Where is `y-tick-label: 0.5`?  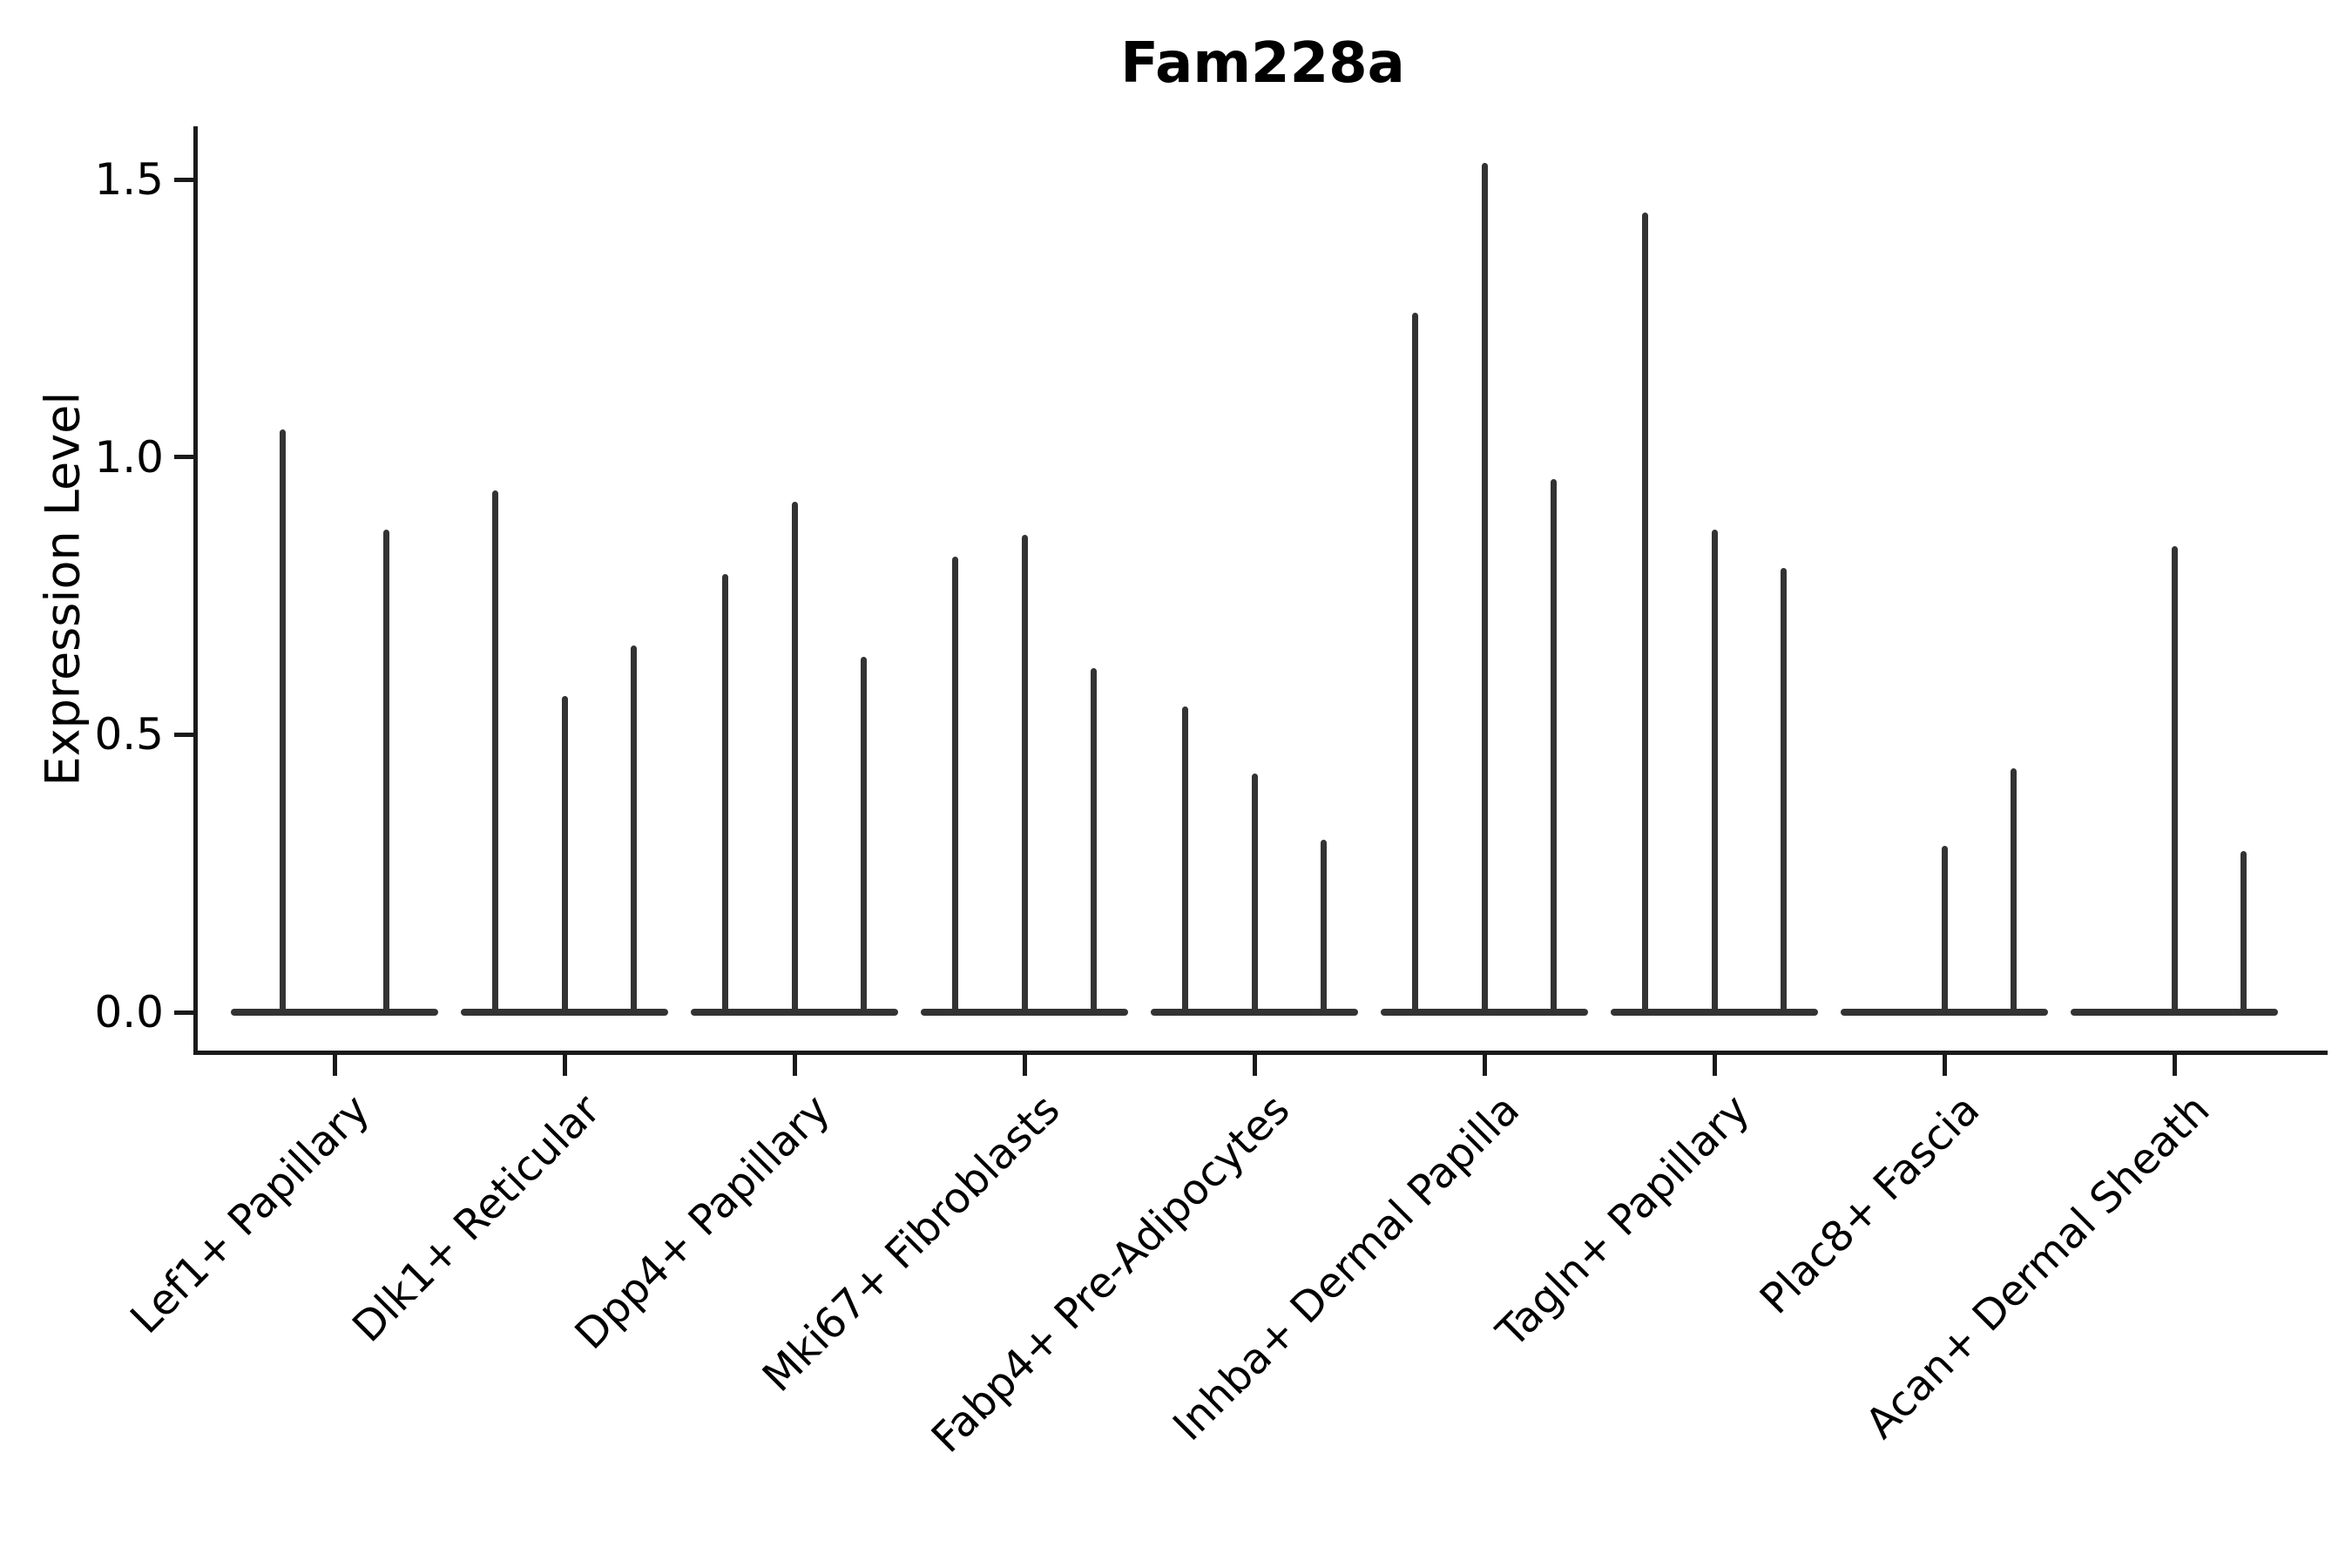
y-tick-label: 0.5 is located at coordinates (129, 734).